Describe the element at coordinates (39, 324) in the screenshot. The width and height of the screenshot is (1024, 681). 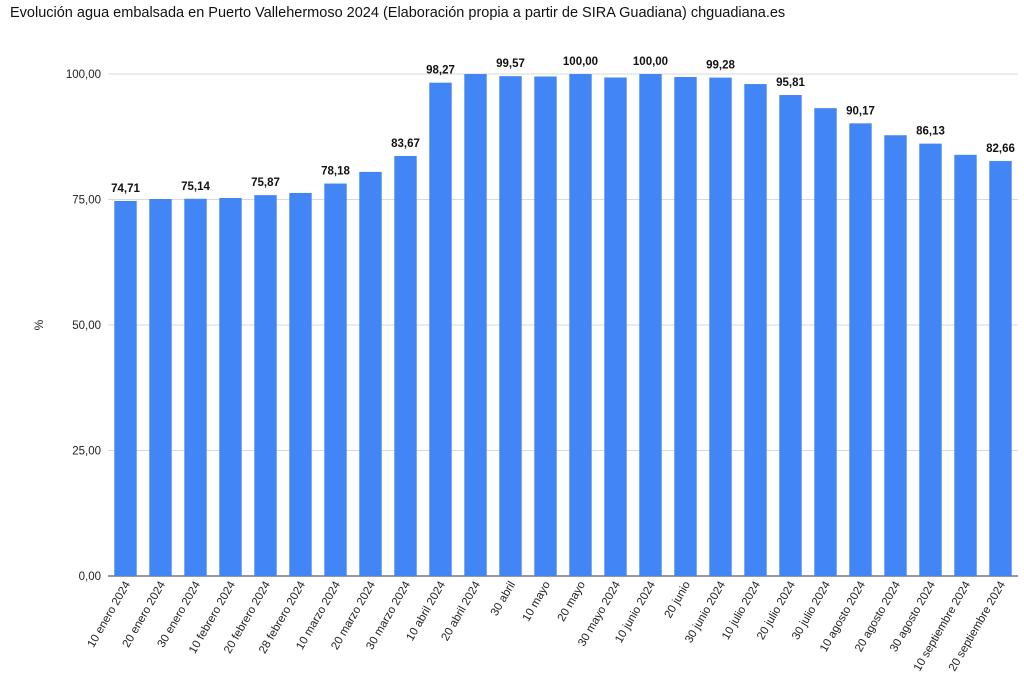
I see `y-axis-label: %` at that location.